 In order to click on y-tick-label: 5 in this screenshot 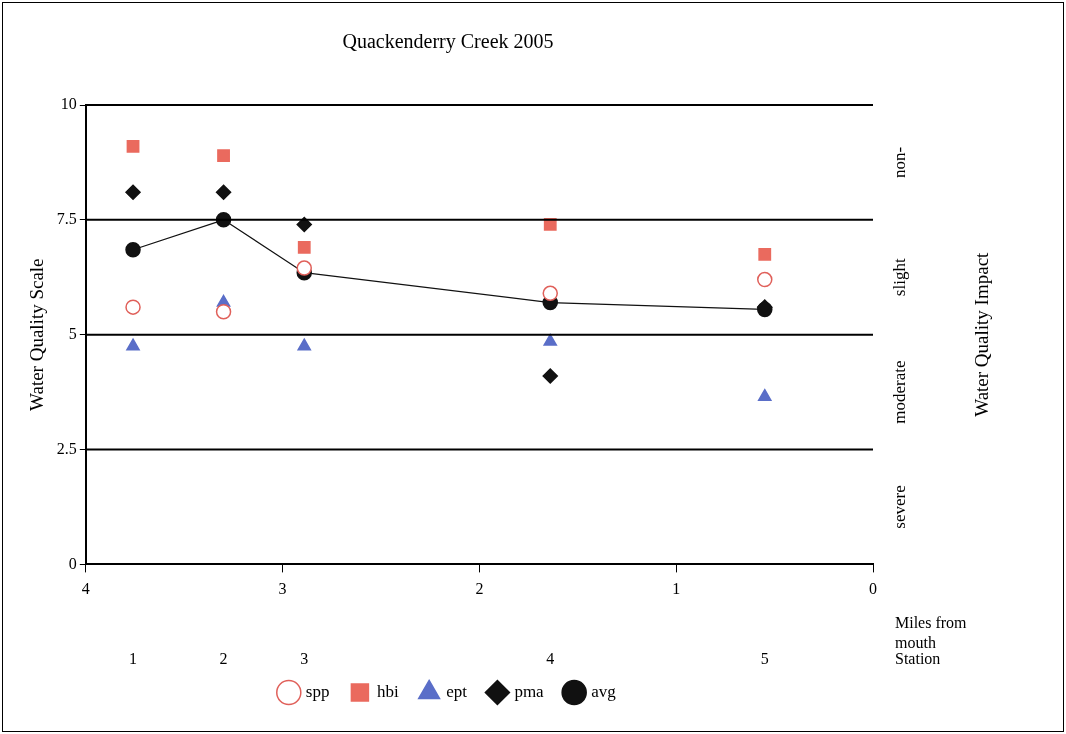, I will do `click(72, 333)`.